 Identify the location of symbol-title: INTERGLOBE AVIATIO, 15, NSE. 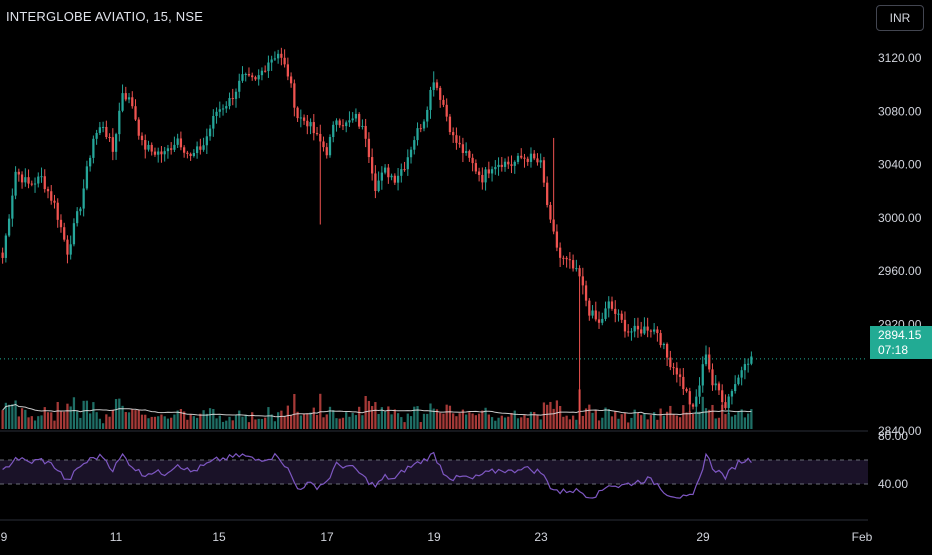
(105, 16).